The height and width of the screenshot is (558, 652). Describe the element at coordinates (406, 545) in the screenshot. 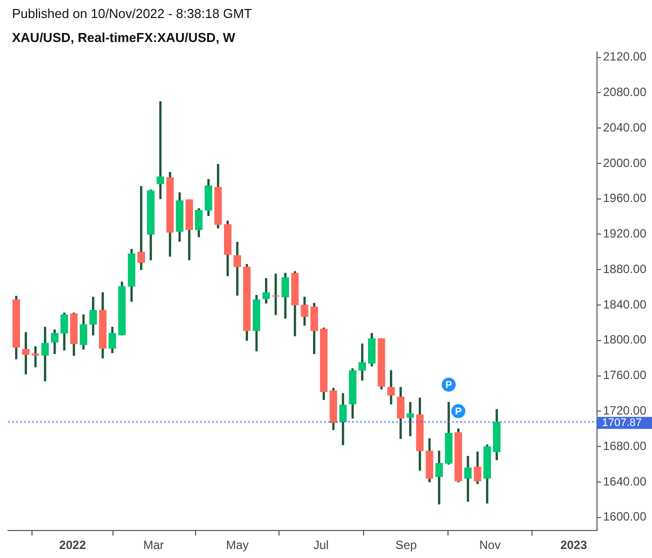

I see `x-tick-label: Sep` at that location.